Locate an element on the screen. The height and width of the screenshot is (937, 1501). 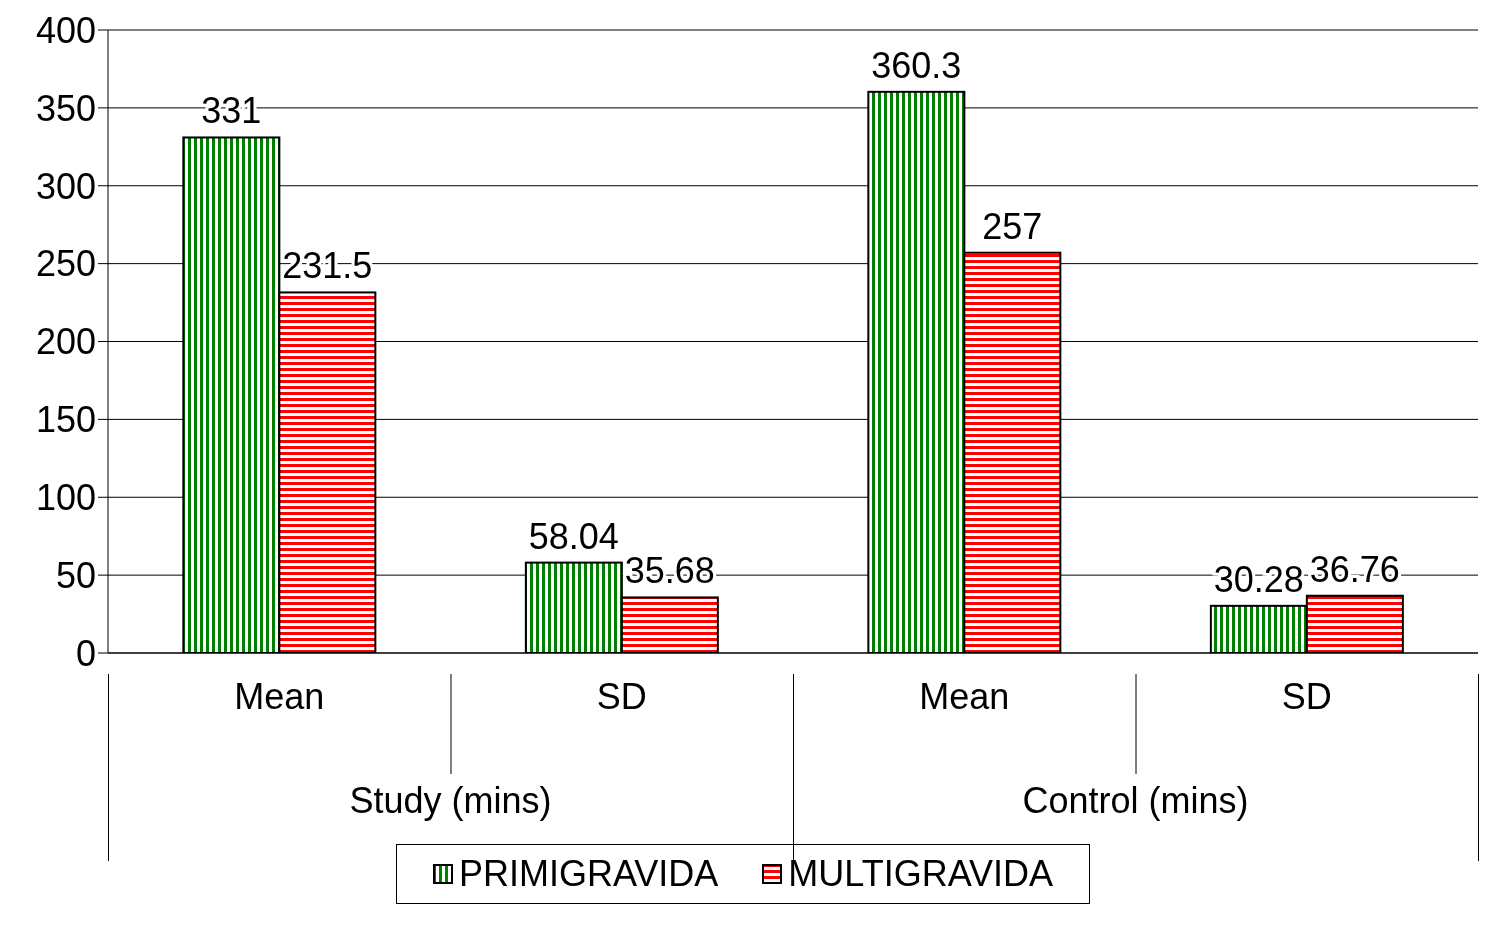
text: Study (mins) is located at coordinates (450, 801).